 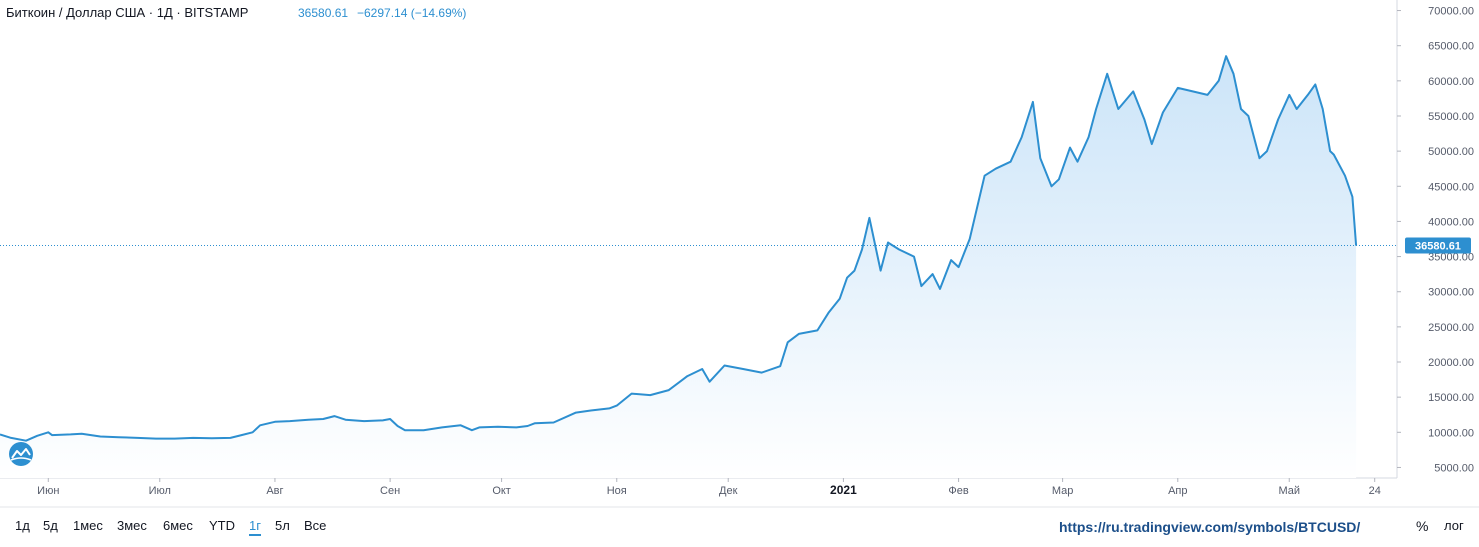 What do you see at coordinates (958, 491) in the screenshot?
I see `x-tick-label: Фев` at bounding box center [958, 491].